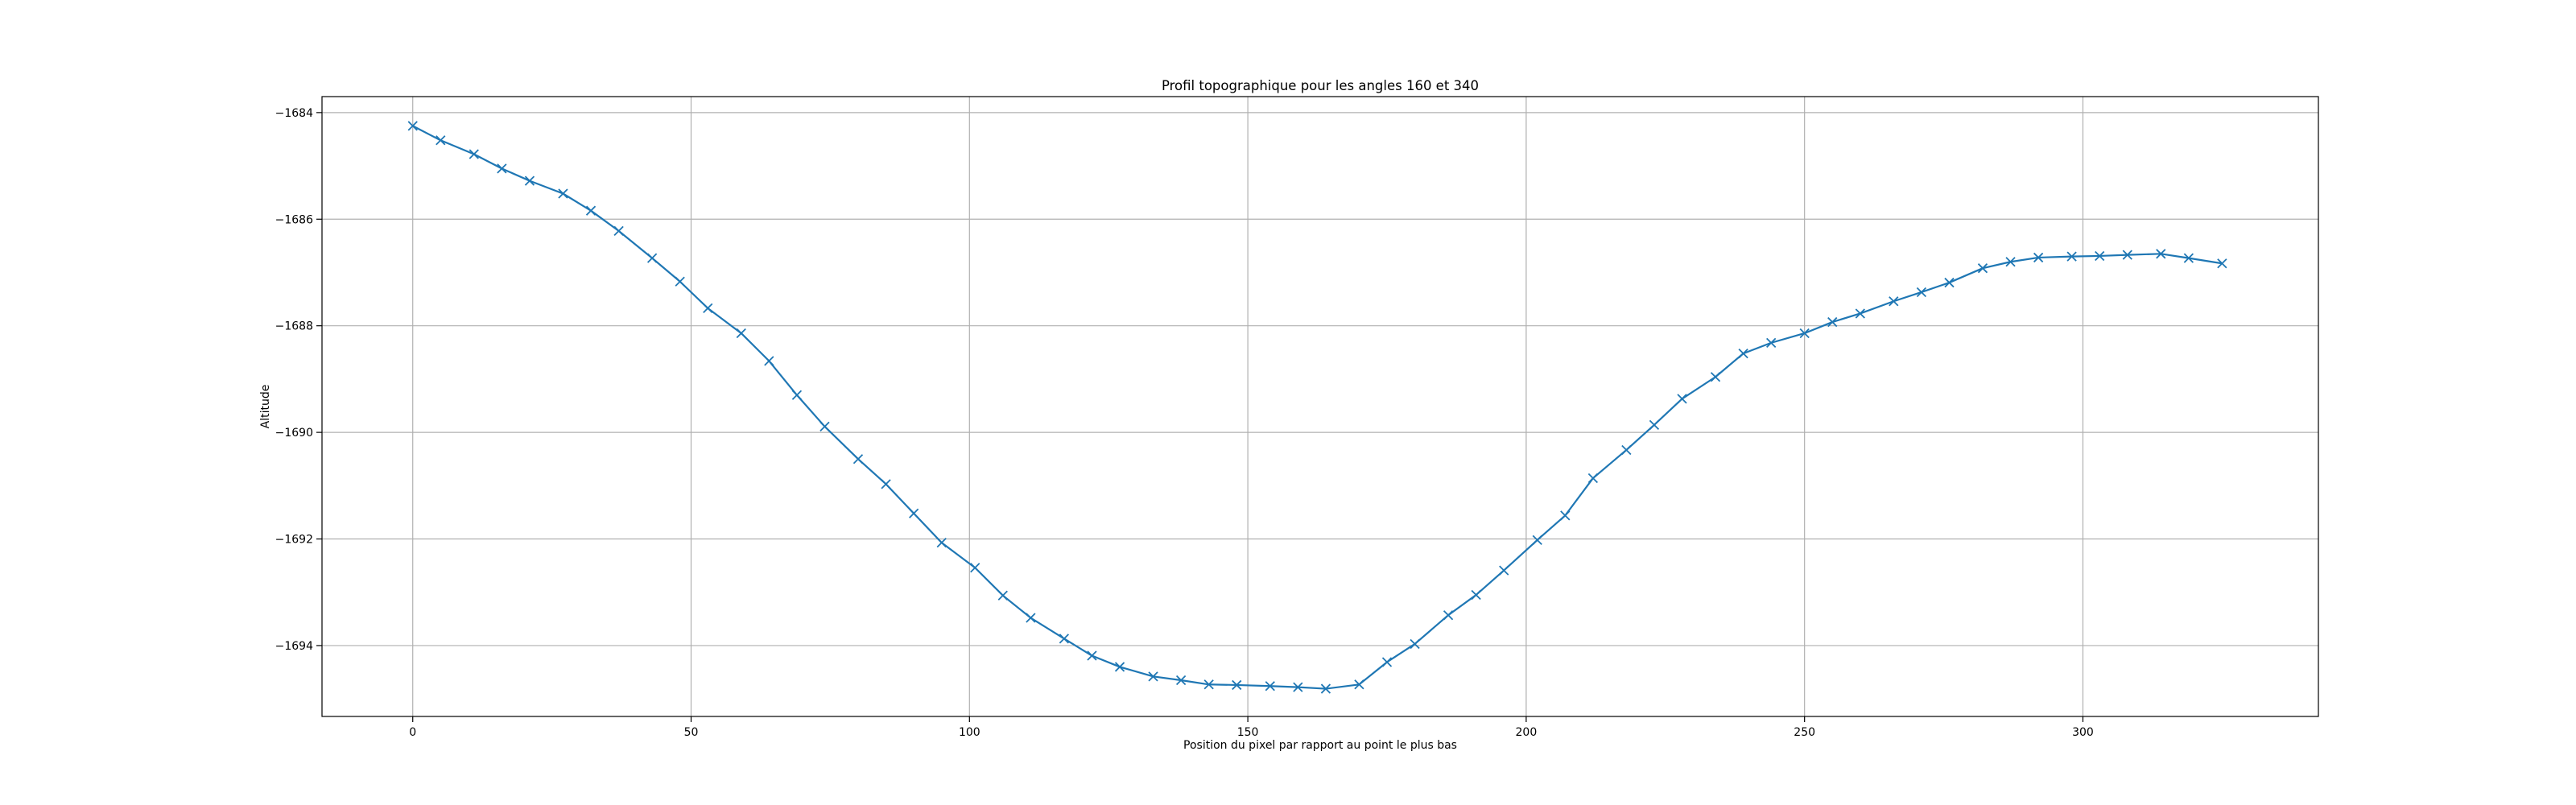 The image size is (2576, 805). Describe the element at coordinates (691, 732) in the screenshot. I see `x-tick-label: 50` at that location.